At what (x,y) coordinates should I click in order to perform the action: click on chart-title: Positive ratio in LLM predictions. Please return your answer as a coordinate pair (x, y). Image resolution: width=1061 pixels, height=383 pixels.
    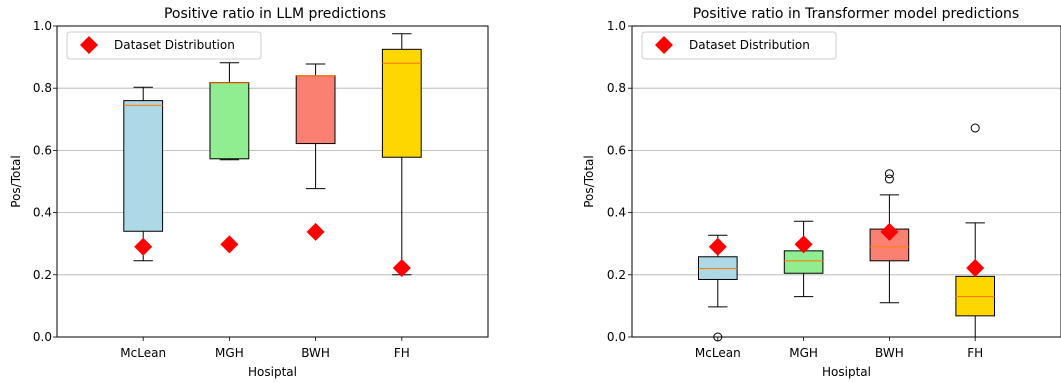
    Looking at the image, I should click on (275, 14).